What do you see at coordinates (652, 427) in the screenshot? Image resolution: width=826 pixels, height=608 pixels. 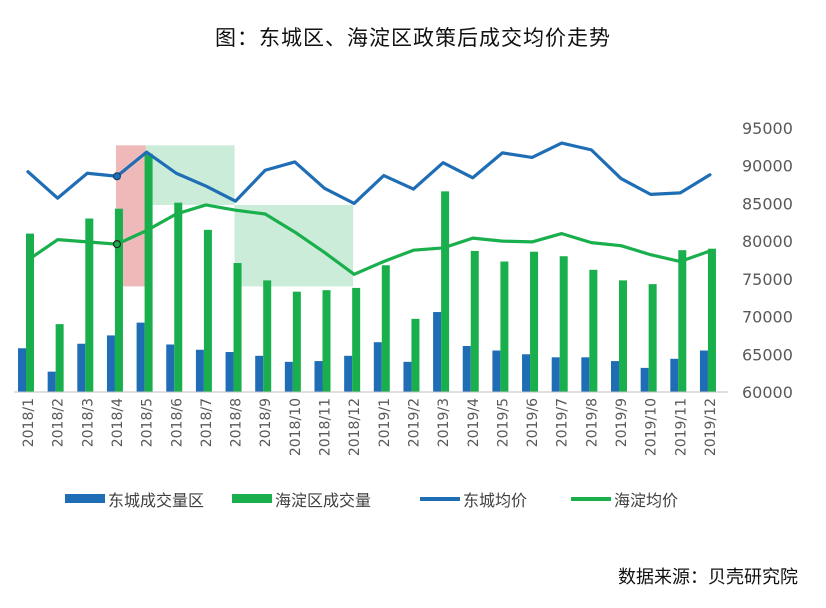 I see `x-tick-label: 2019/10` at bounding box center [652, 427].